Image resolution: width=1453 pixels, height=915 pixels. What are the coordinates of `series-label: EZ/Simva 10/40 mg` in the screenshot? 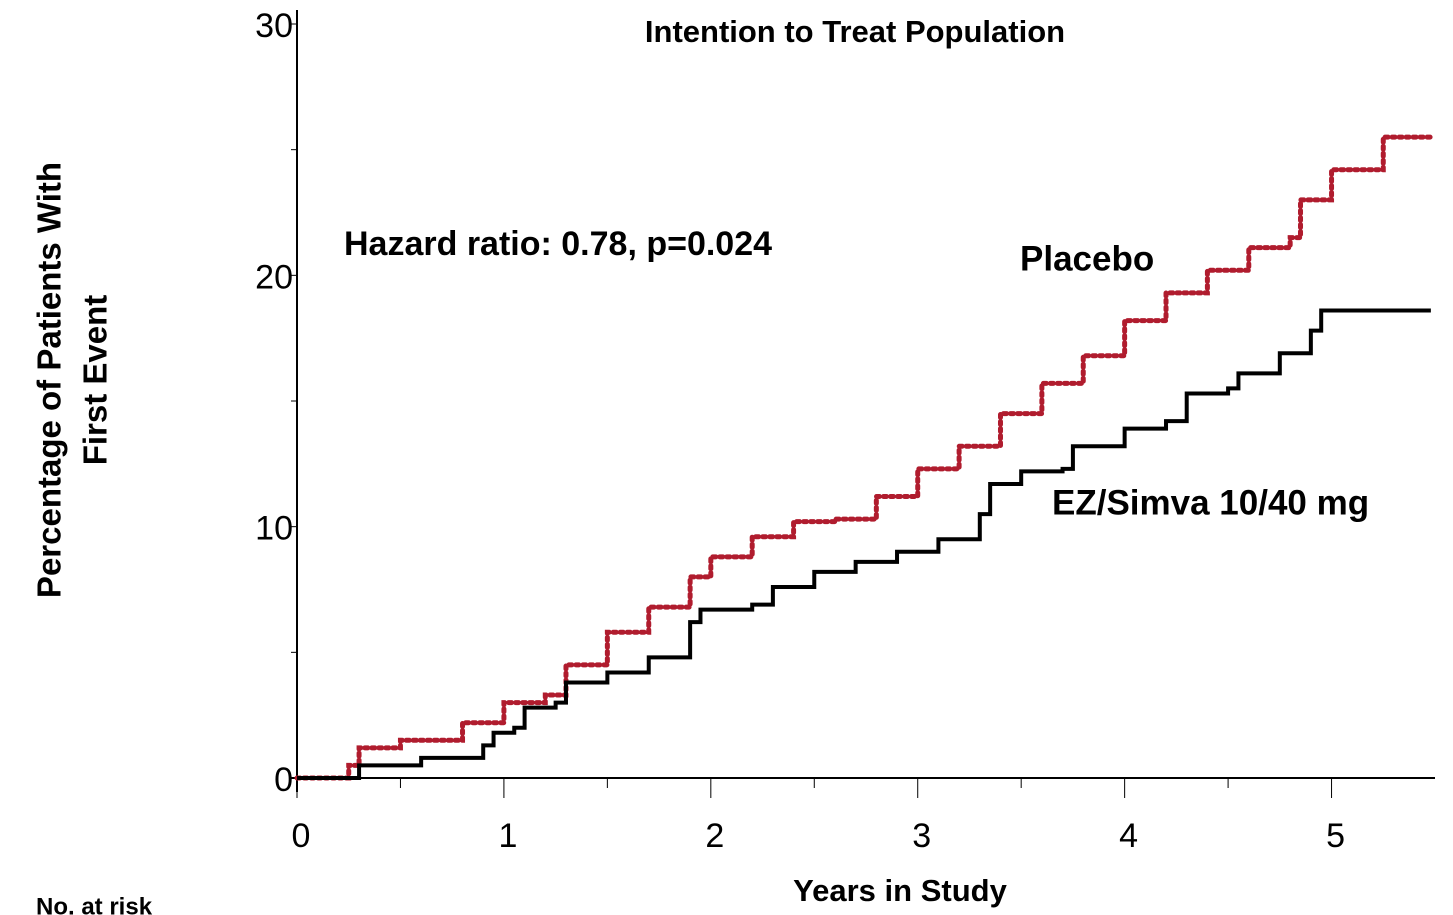 It's located at (1210, 502).